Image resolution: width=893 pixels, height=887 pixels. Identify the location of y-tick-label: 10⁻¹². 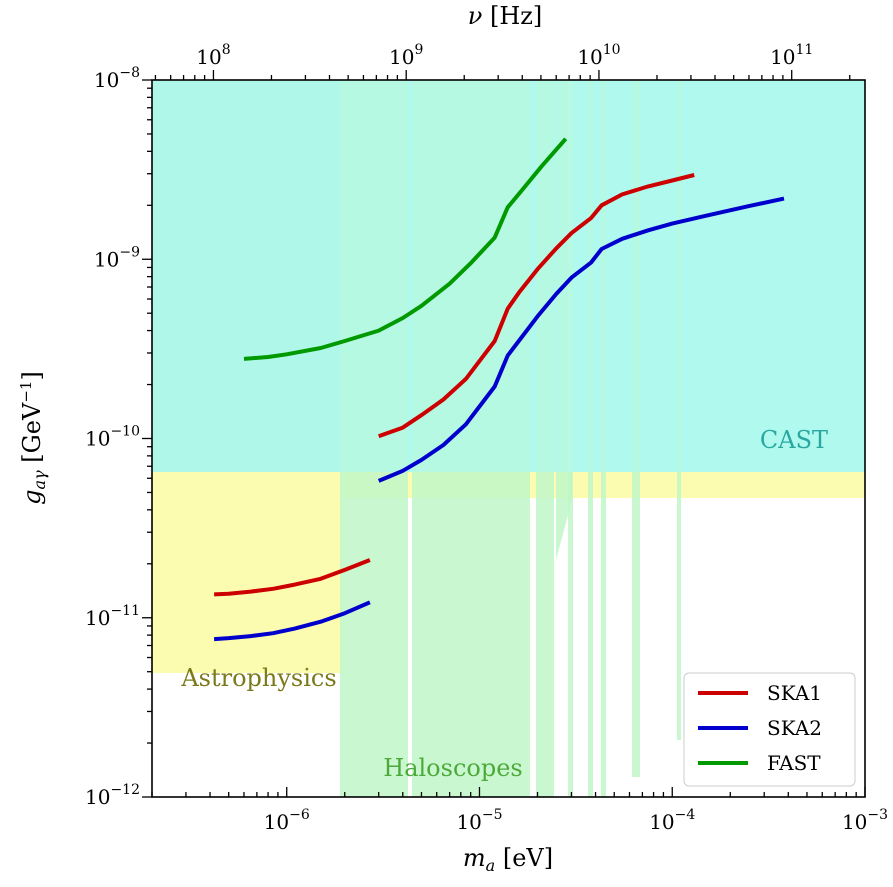
(112, 795).